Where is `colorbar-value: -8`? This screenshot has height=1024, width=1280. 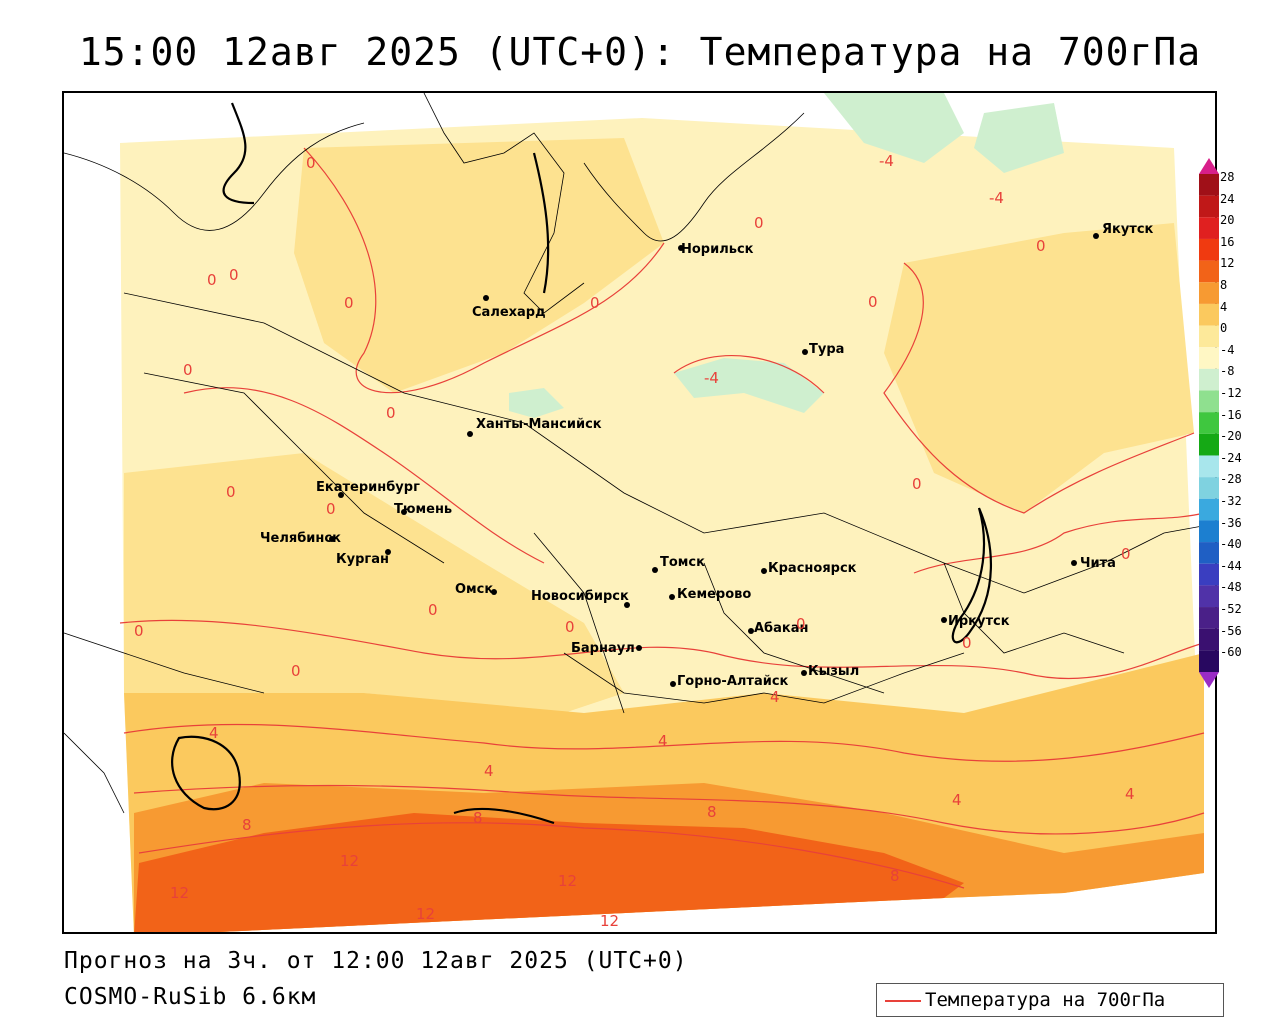
colorbar-value: -8 is located at coordinates (1227, 371).